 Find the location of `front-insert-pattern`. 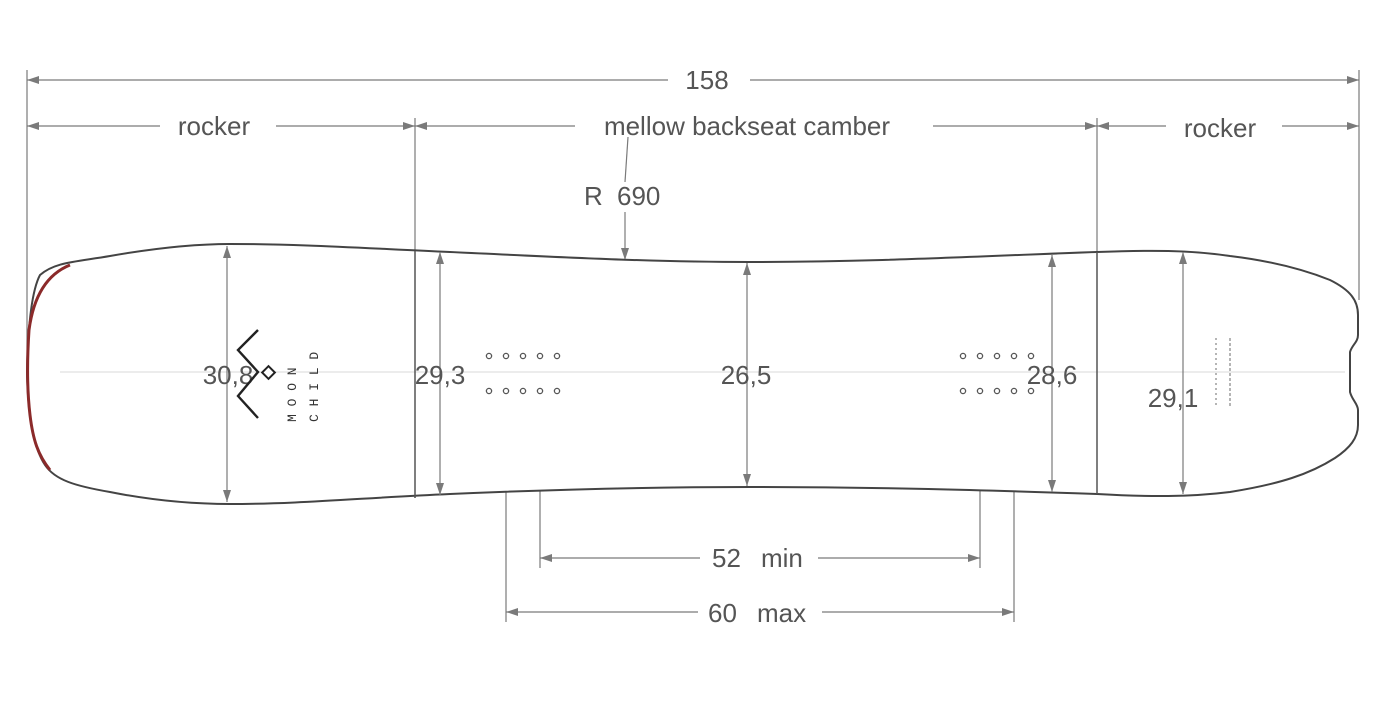

front-insert-pattern is located at coordinates (523, 373).